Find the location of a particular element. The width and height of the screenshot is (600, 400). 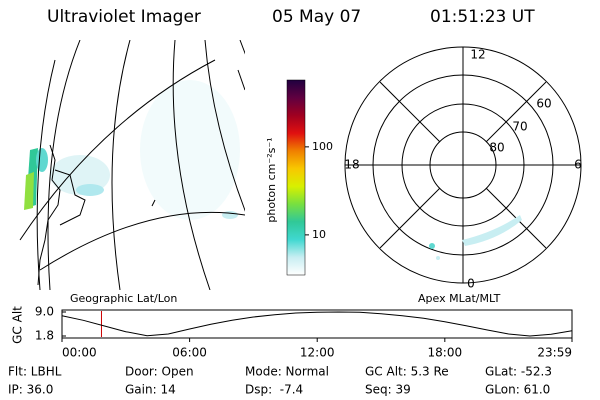

mlt-label: 18 is located at coordinates (351, 165).